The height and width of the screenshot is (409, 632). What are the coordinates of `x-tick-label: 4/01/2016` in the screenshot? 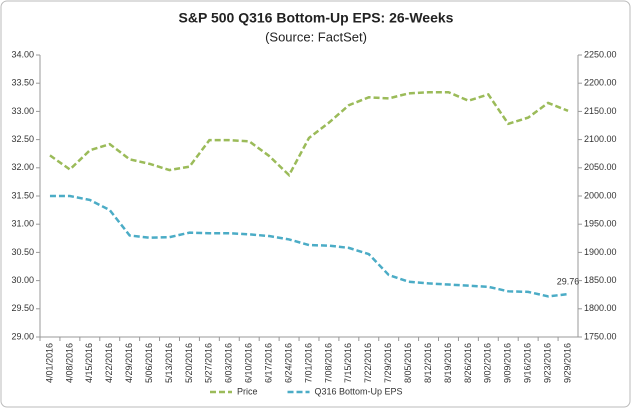 It's located at (49, 363).